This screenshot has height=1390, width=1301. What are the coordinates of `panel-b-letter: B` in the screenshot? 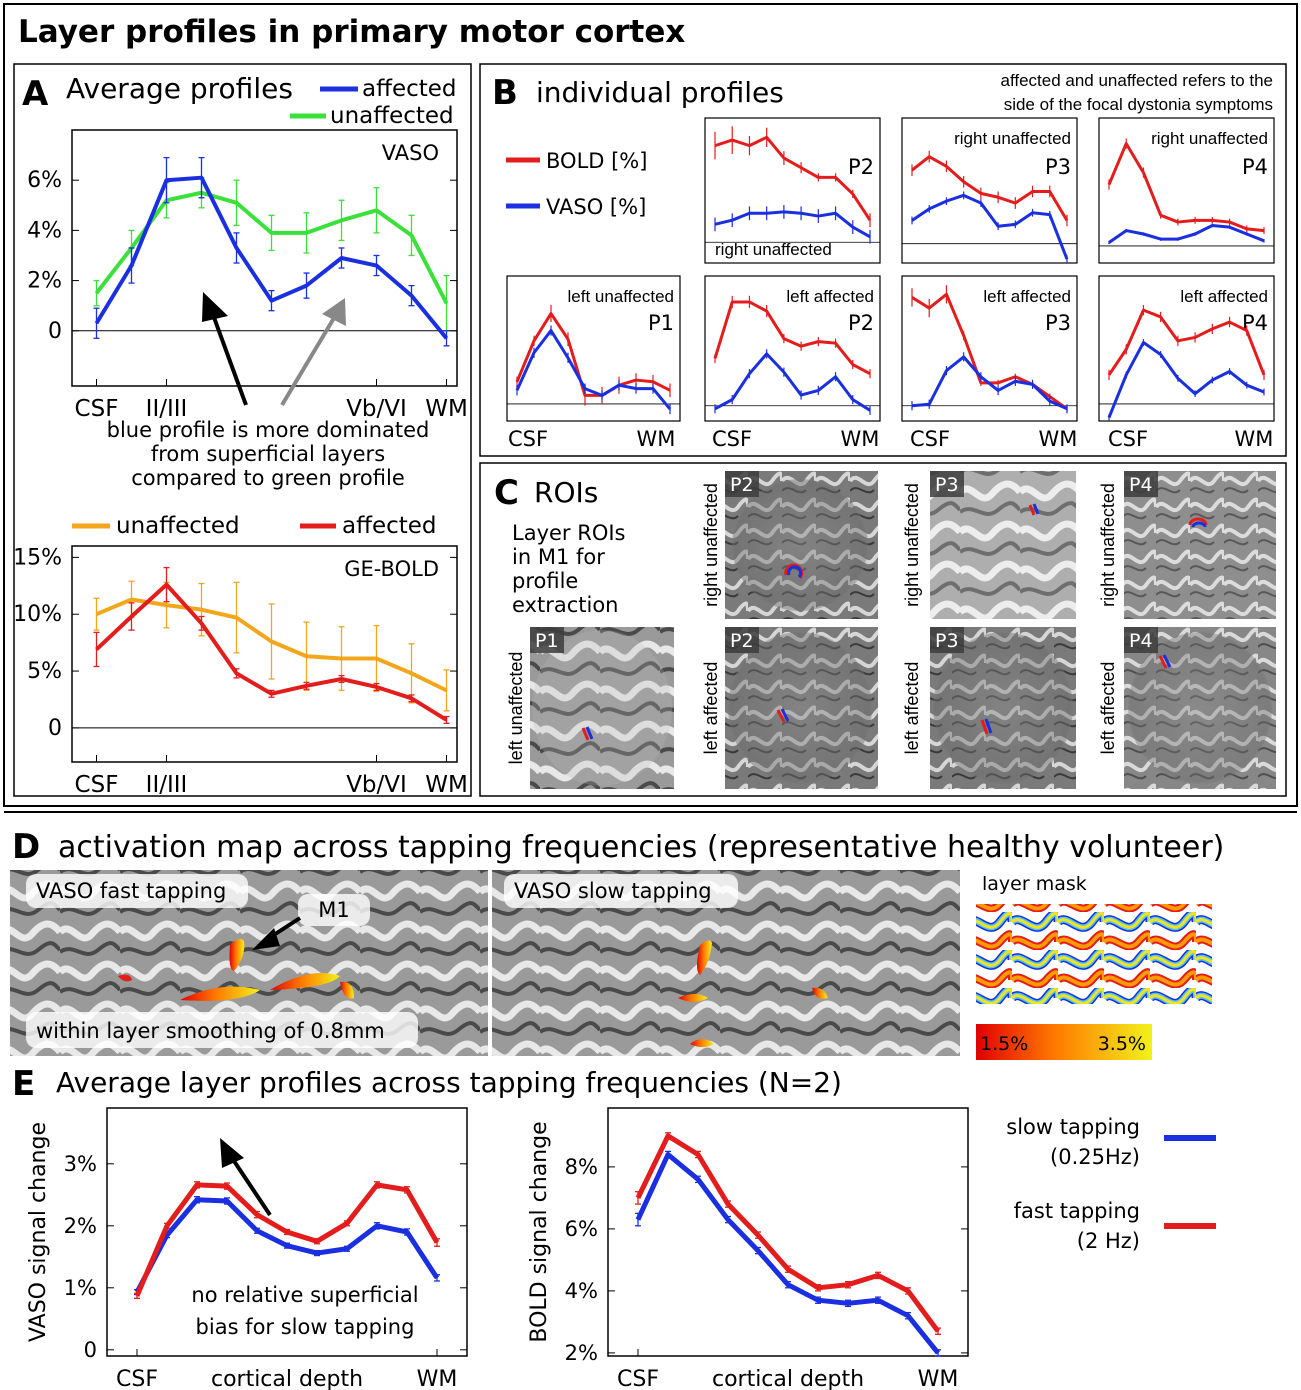 It's located at (505, 93).